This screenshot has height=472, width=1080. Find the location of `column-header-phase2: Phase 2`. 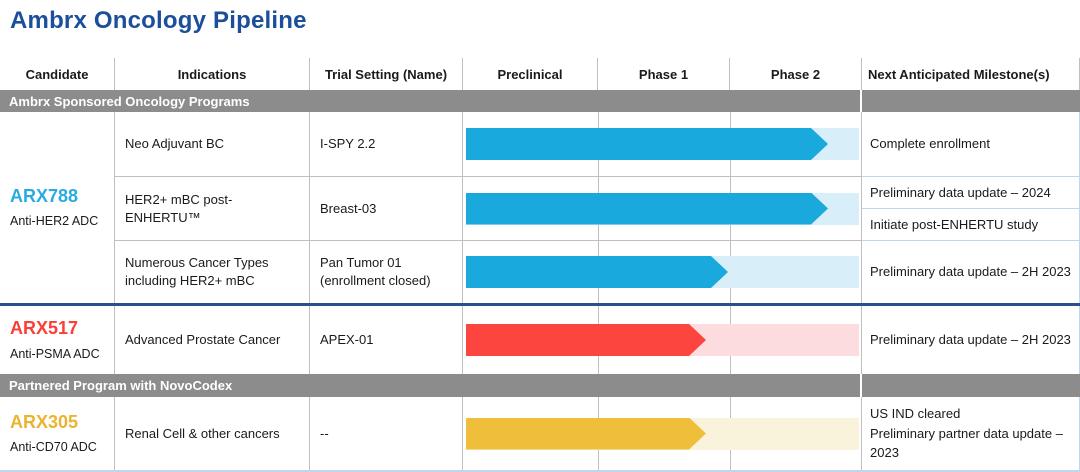

column-header-phase2: Phase 2 is located at coordinates (796, 74).